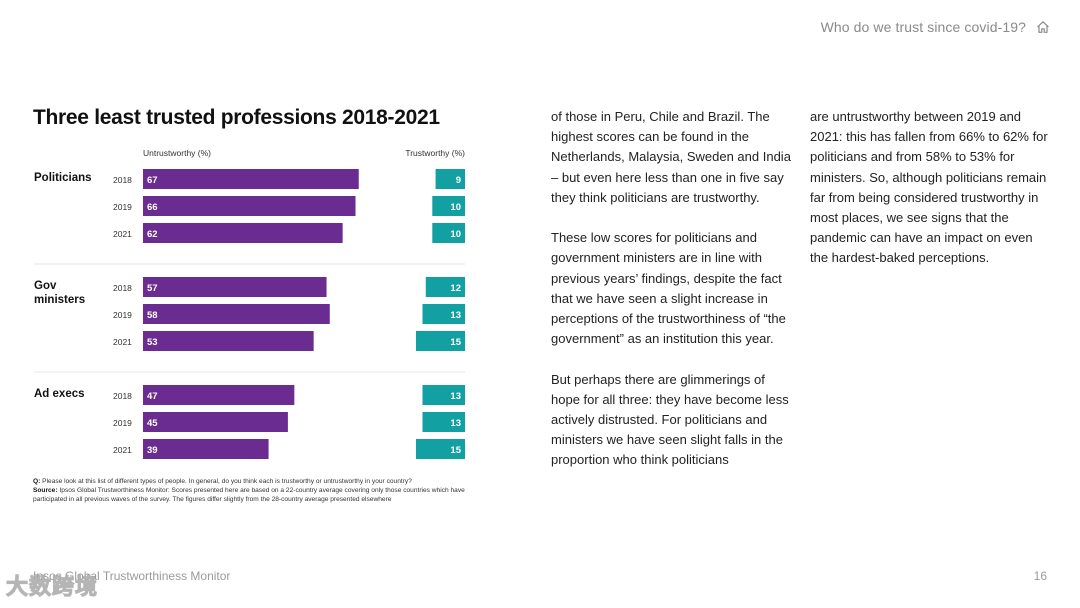  What do you see at coordinates (152, 423) in the screenshot?
I see `untrustworthy-value: 45` at bounding box center [152, 423].